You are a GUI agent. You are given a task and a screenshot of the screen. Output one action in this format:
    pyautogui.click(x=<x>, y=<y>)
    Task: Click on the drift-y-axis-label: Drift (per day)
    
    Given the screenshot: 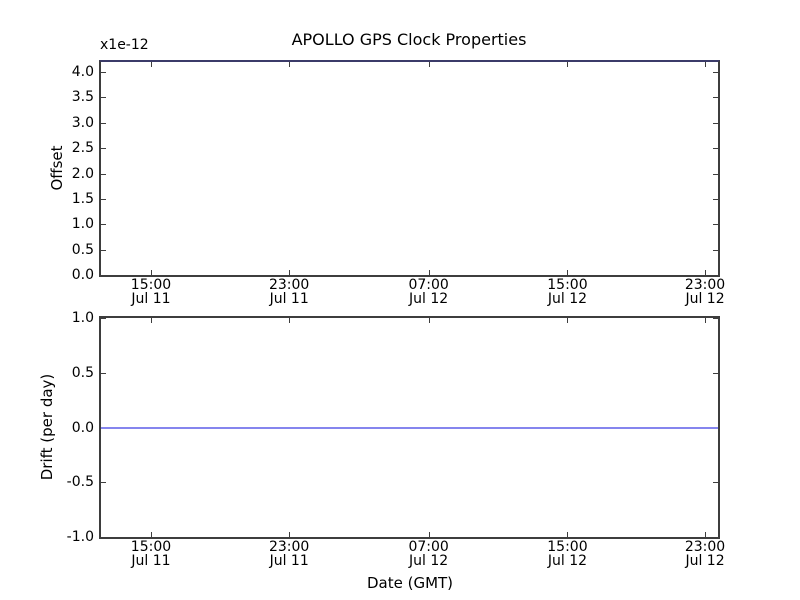 What is the action you would take?
    pyautogui.click(x=47, y=427)
    